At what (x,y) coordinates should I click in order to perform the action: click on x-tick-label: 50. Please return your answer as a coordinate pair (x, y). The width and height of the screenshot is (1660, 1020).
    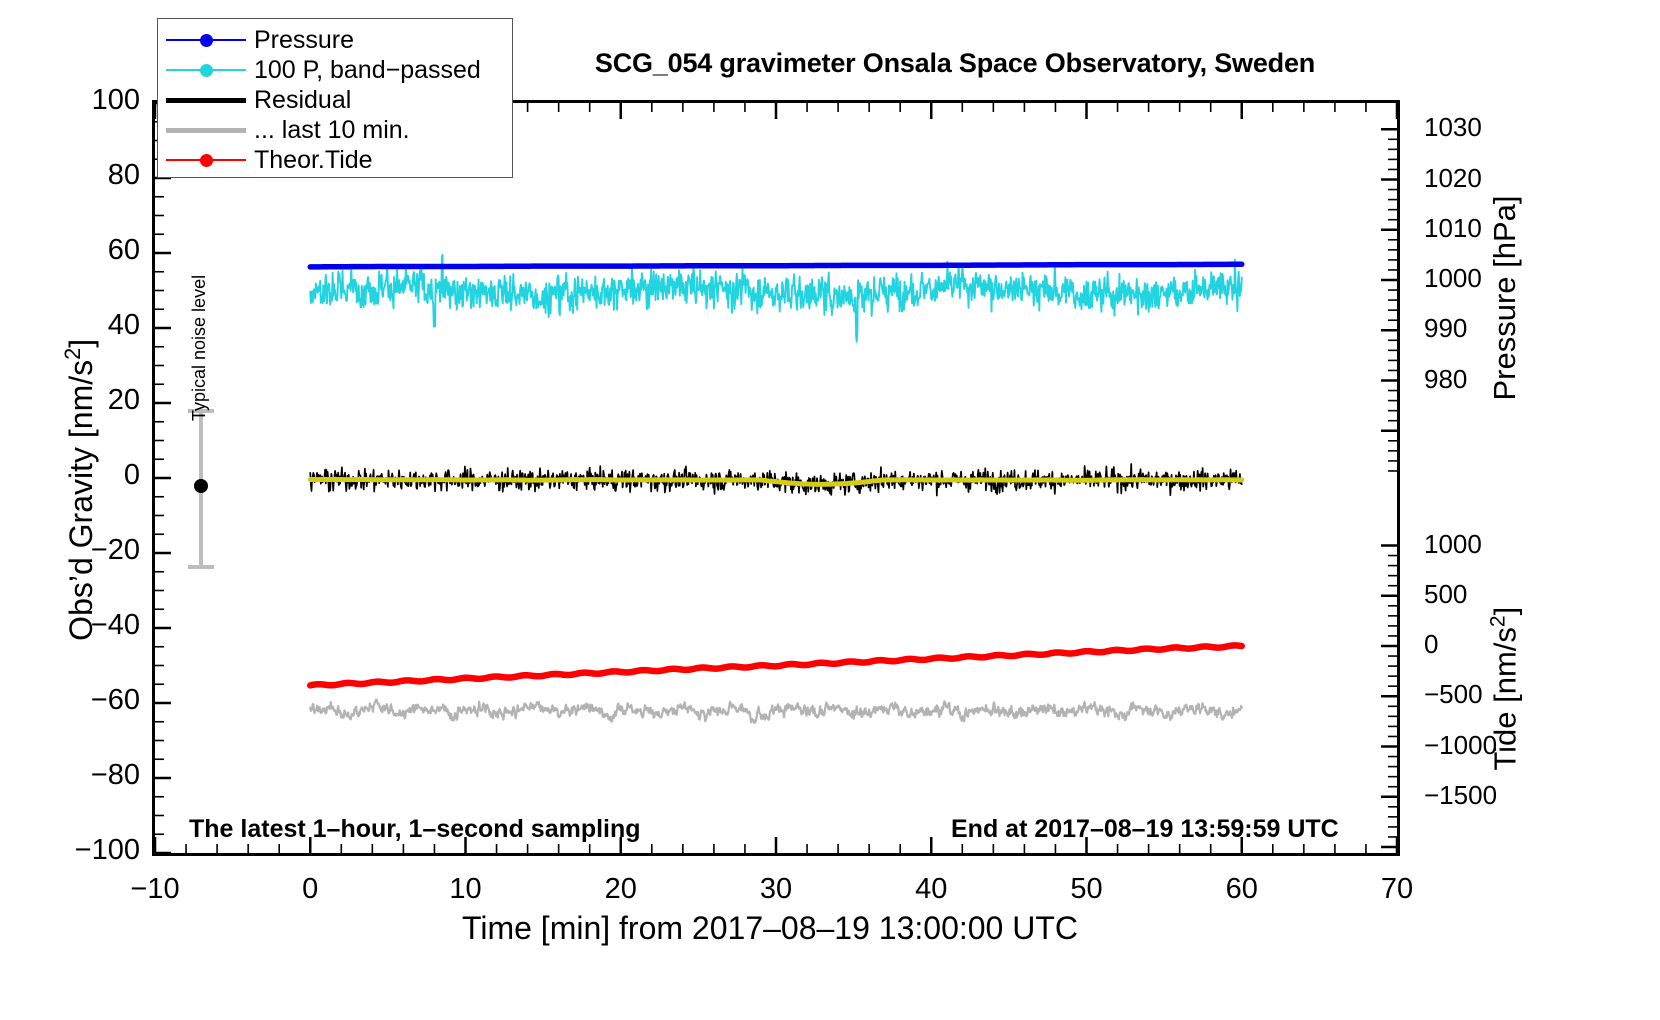
    Looking at the image, I should click on (1086, 889).